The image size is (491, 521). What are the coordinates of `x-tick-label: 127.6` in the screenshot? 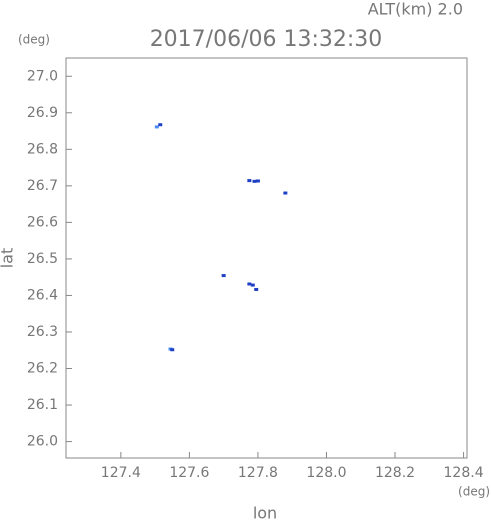 It's located at (189, 473).